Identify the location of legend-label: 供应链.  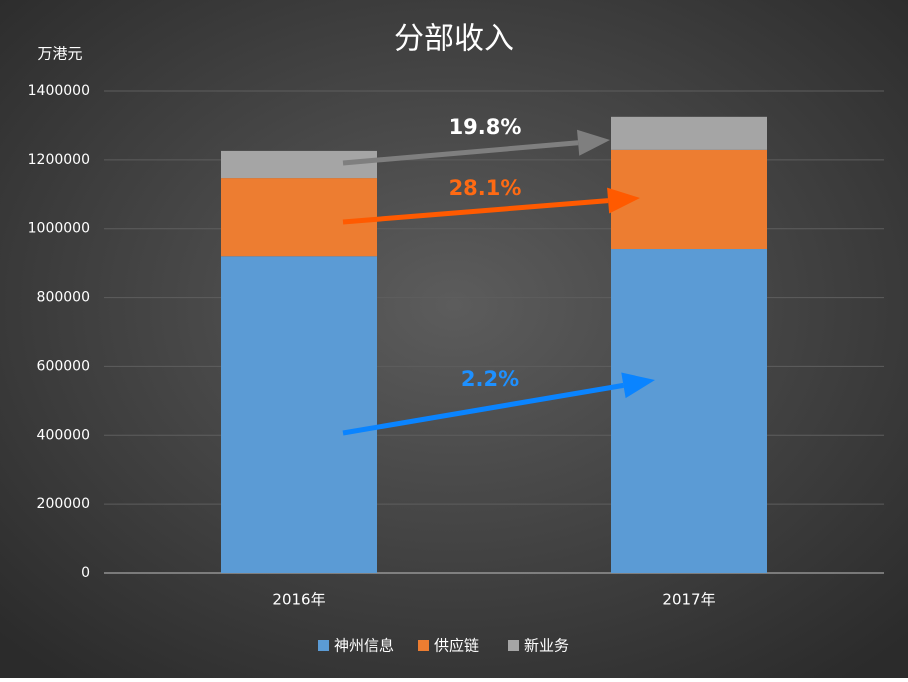
(456, 646).